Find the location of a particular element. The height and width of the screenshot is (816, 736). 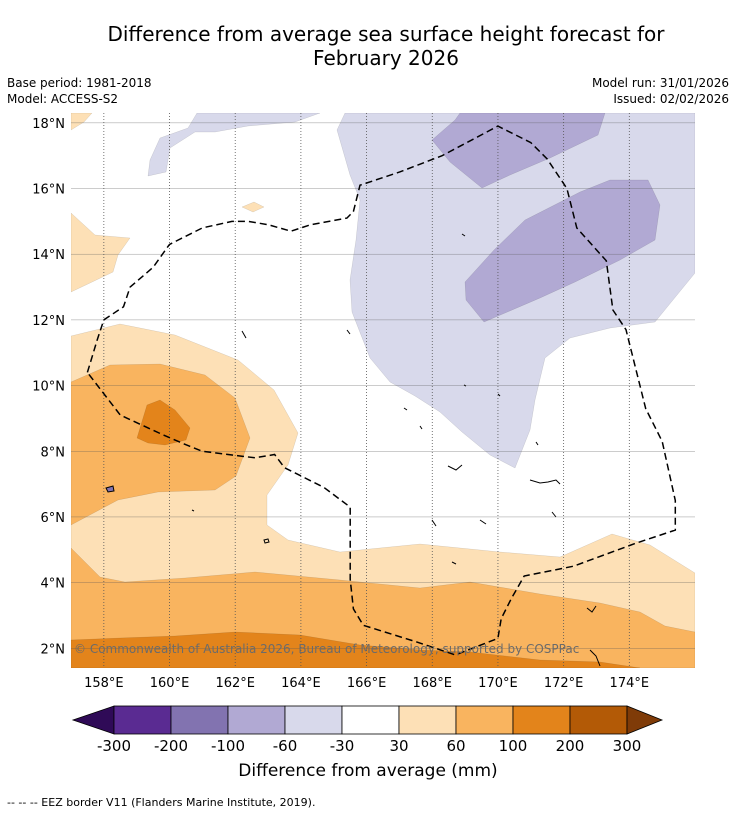

info-right: Model run: 31/01/2026 Issued: 02/02/2026 is located at coordinates (660, 91).